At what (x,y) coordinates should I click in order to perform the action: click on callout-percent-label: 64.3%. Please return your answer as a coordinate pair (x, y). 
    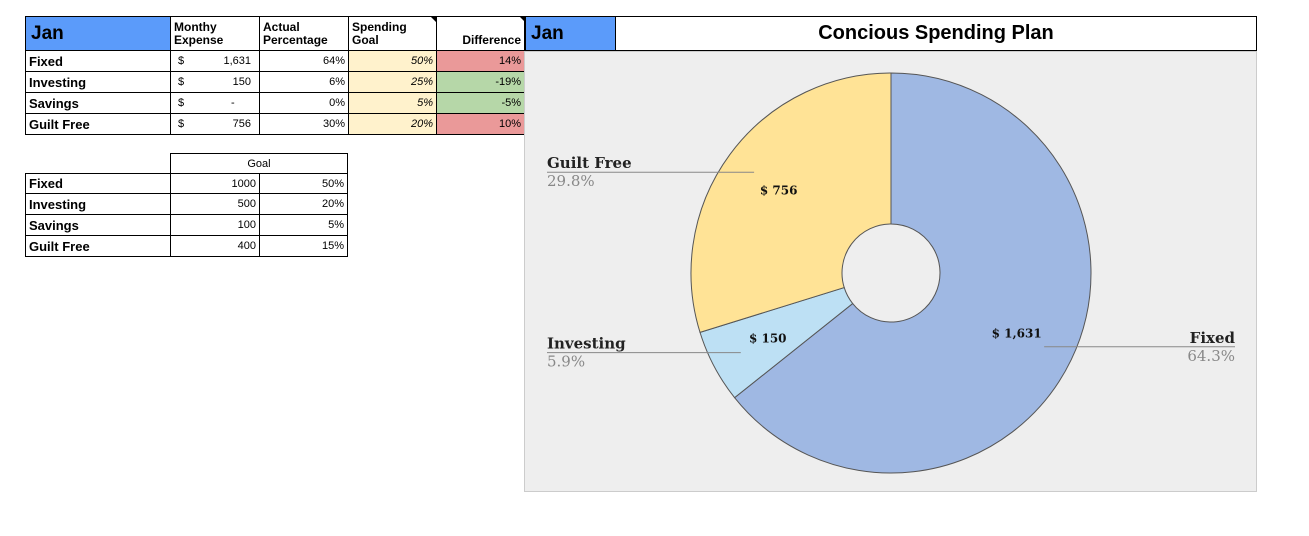
    Looking at the image, I should click on (1211, 356).